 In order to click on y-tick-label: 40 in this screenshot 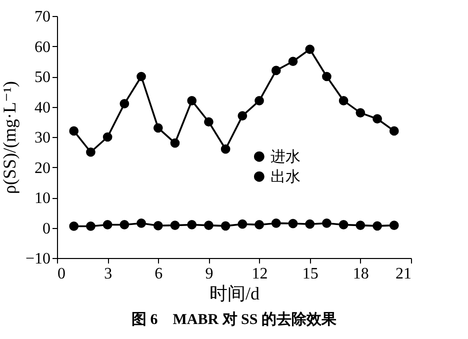, I will do `click(42, 107)`.